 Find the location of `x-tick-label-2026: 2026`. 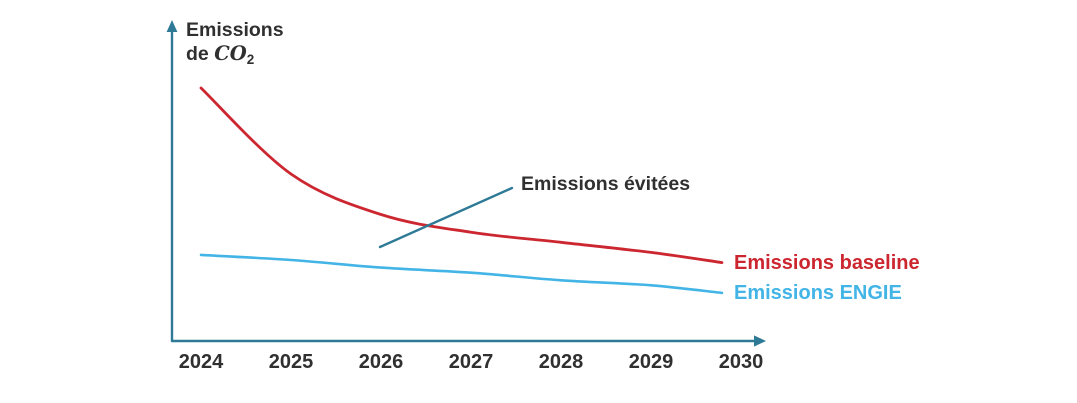

x-tick-label-2026: 2026 is located at coordinates (381, 362).